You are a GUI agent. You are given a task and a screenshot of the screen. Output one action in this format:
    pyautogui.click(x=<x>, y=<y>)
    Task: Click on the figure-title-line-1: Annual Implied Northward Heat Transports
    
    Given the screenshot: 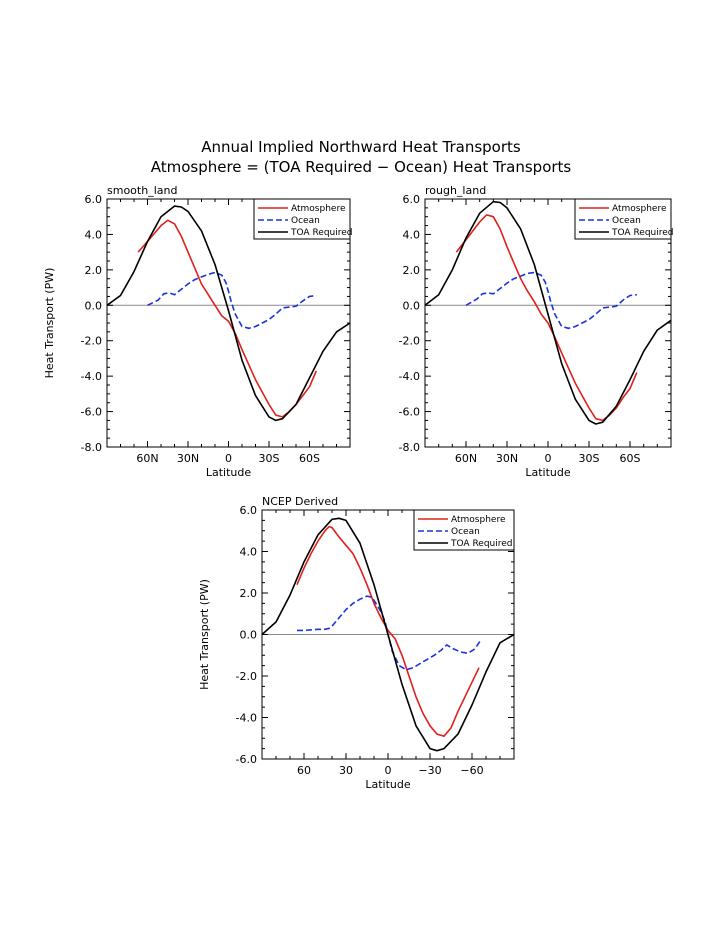 What is the action you would take?
    pyautogui.click(x=361, y=147)
    